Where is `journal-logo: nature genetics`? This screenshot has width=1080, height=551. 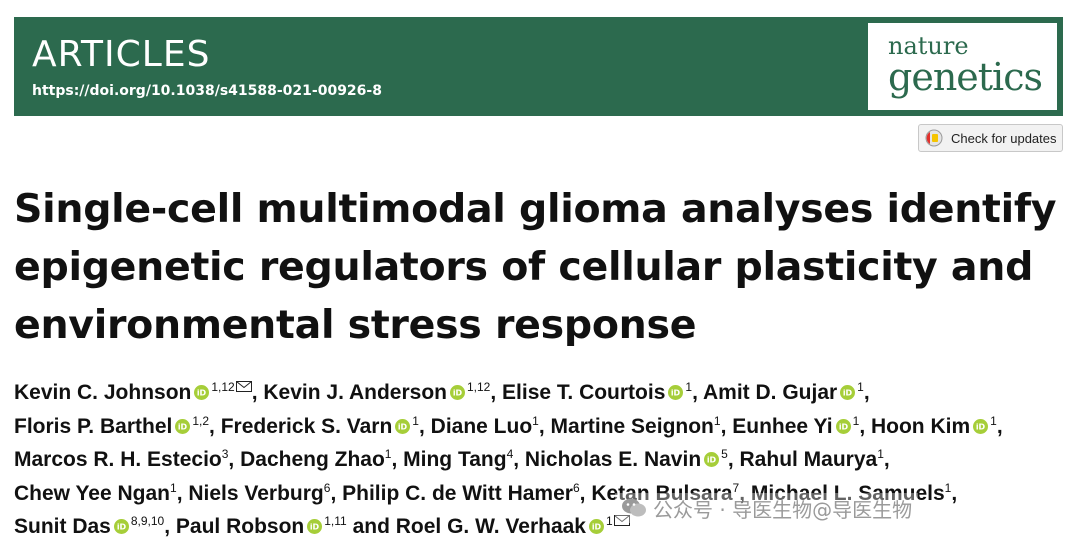 journal-logo: nature genetics is located at coordinates (962, 66).